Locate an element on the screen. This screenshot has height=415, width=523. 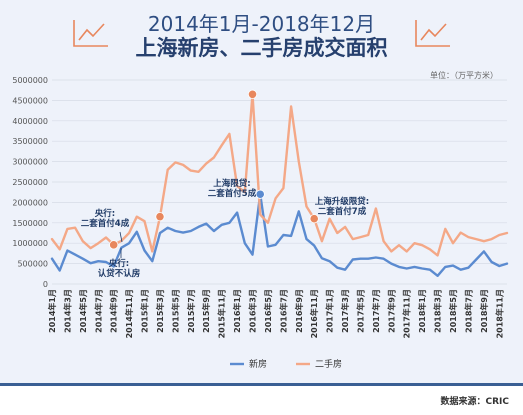
y-tick-label: 500000 is located at coordinates (32, 264).